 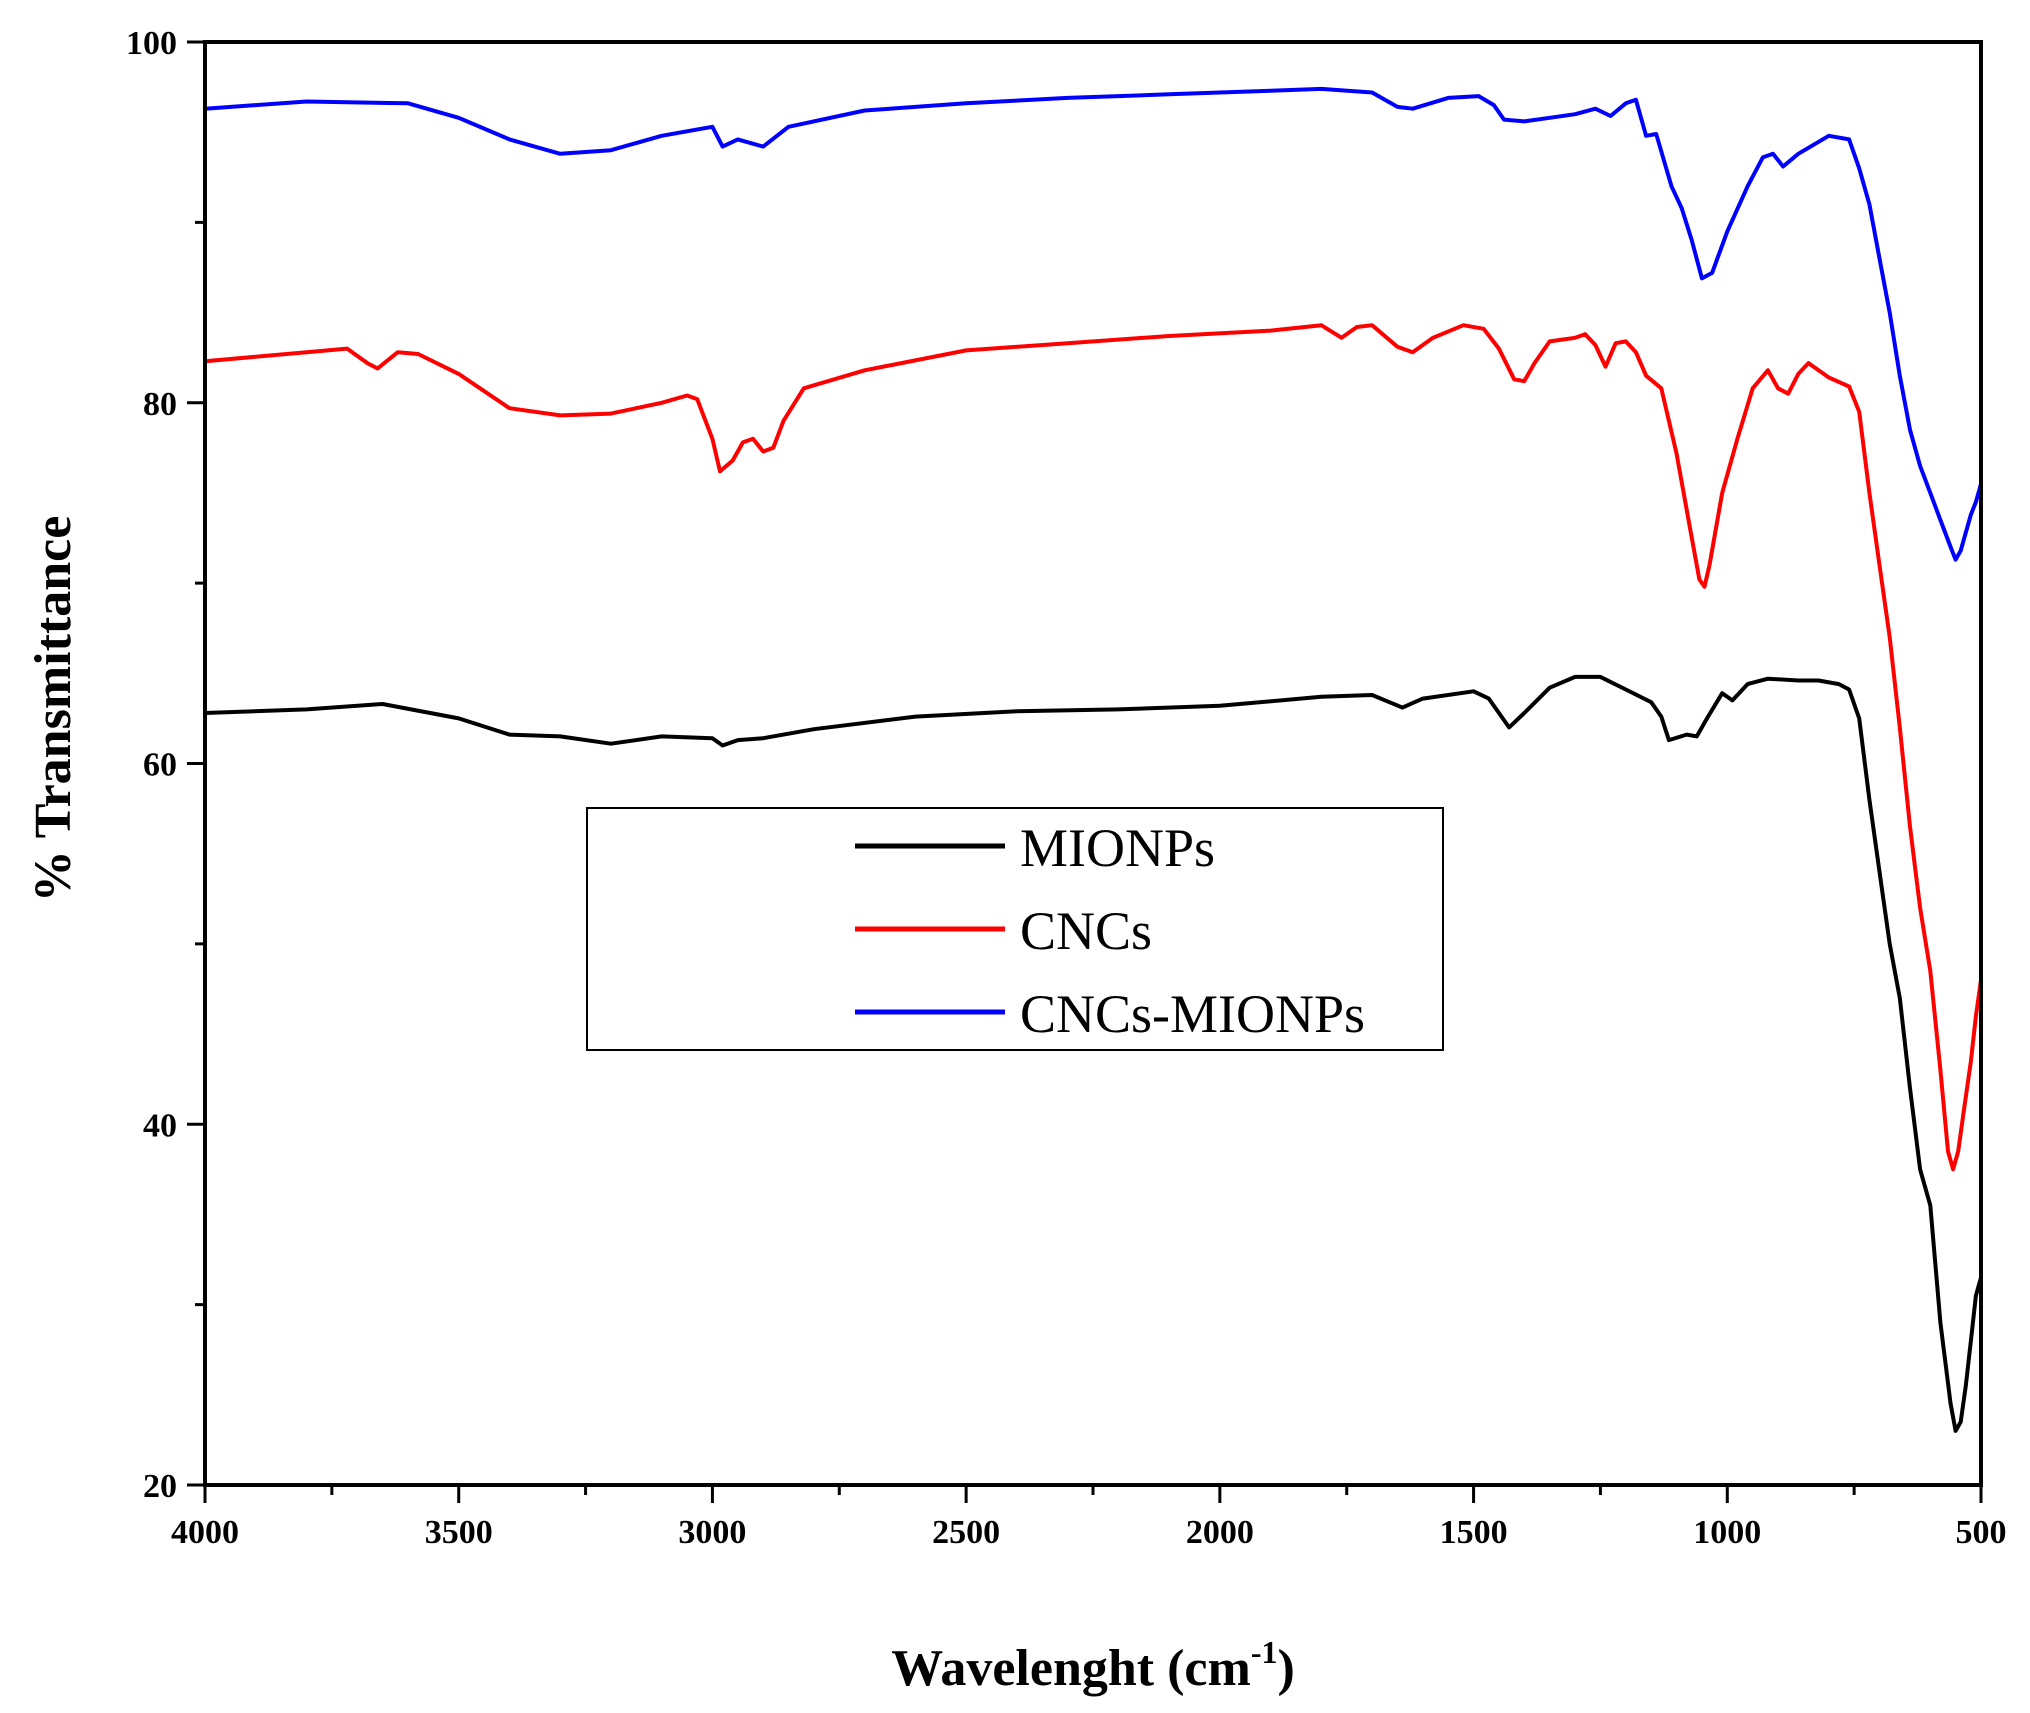 I want to click on legend-label-mionps: MIONPs, so click(x=1117, y=848).